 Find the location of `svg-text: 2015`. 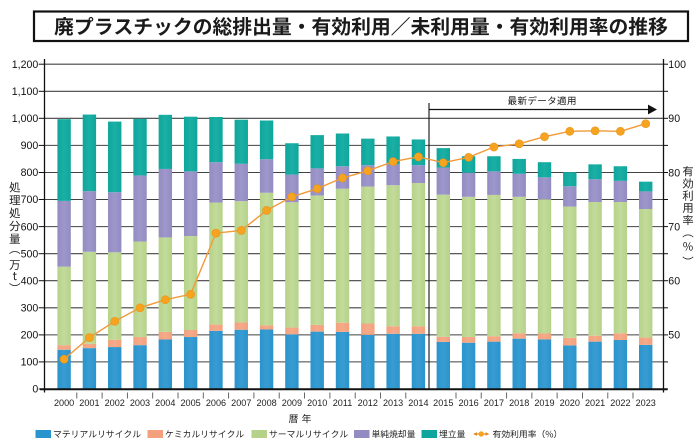

svg-text: 2015 is located at coordinates (443, 403).